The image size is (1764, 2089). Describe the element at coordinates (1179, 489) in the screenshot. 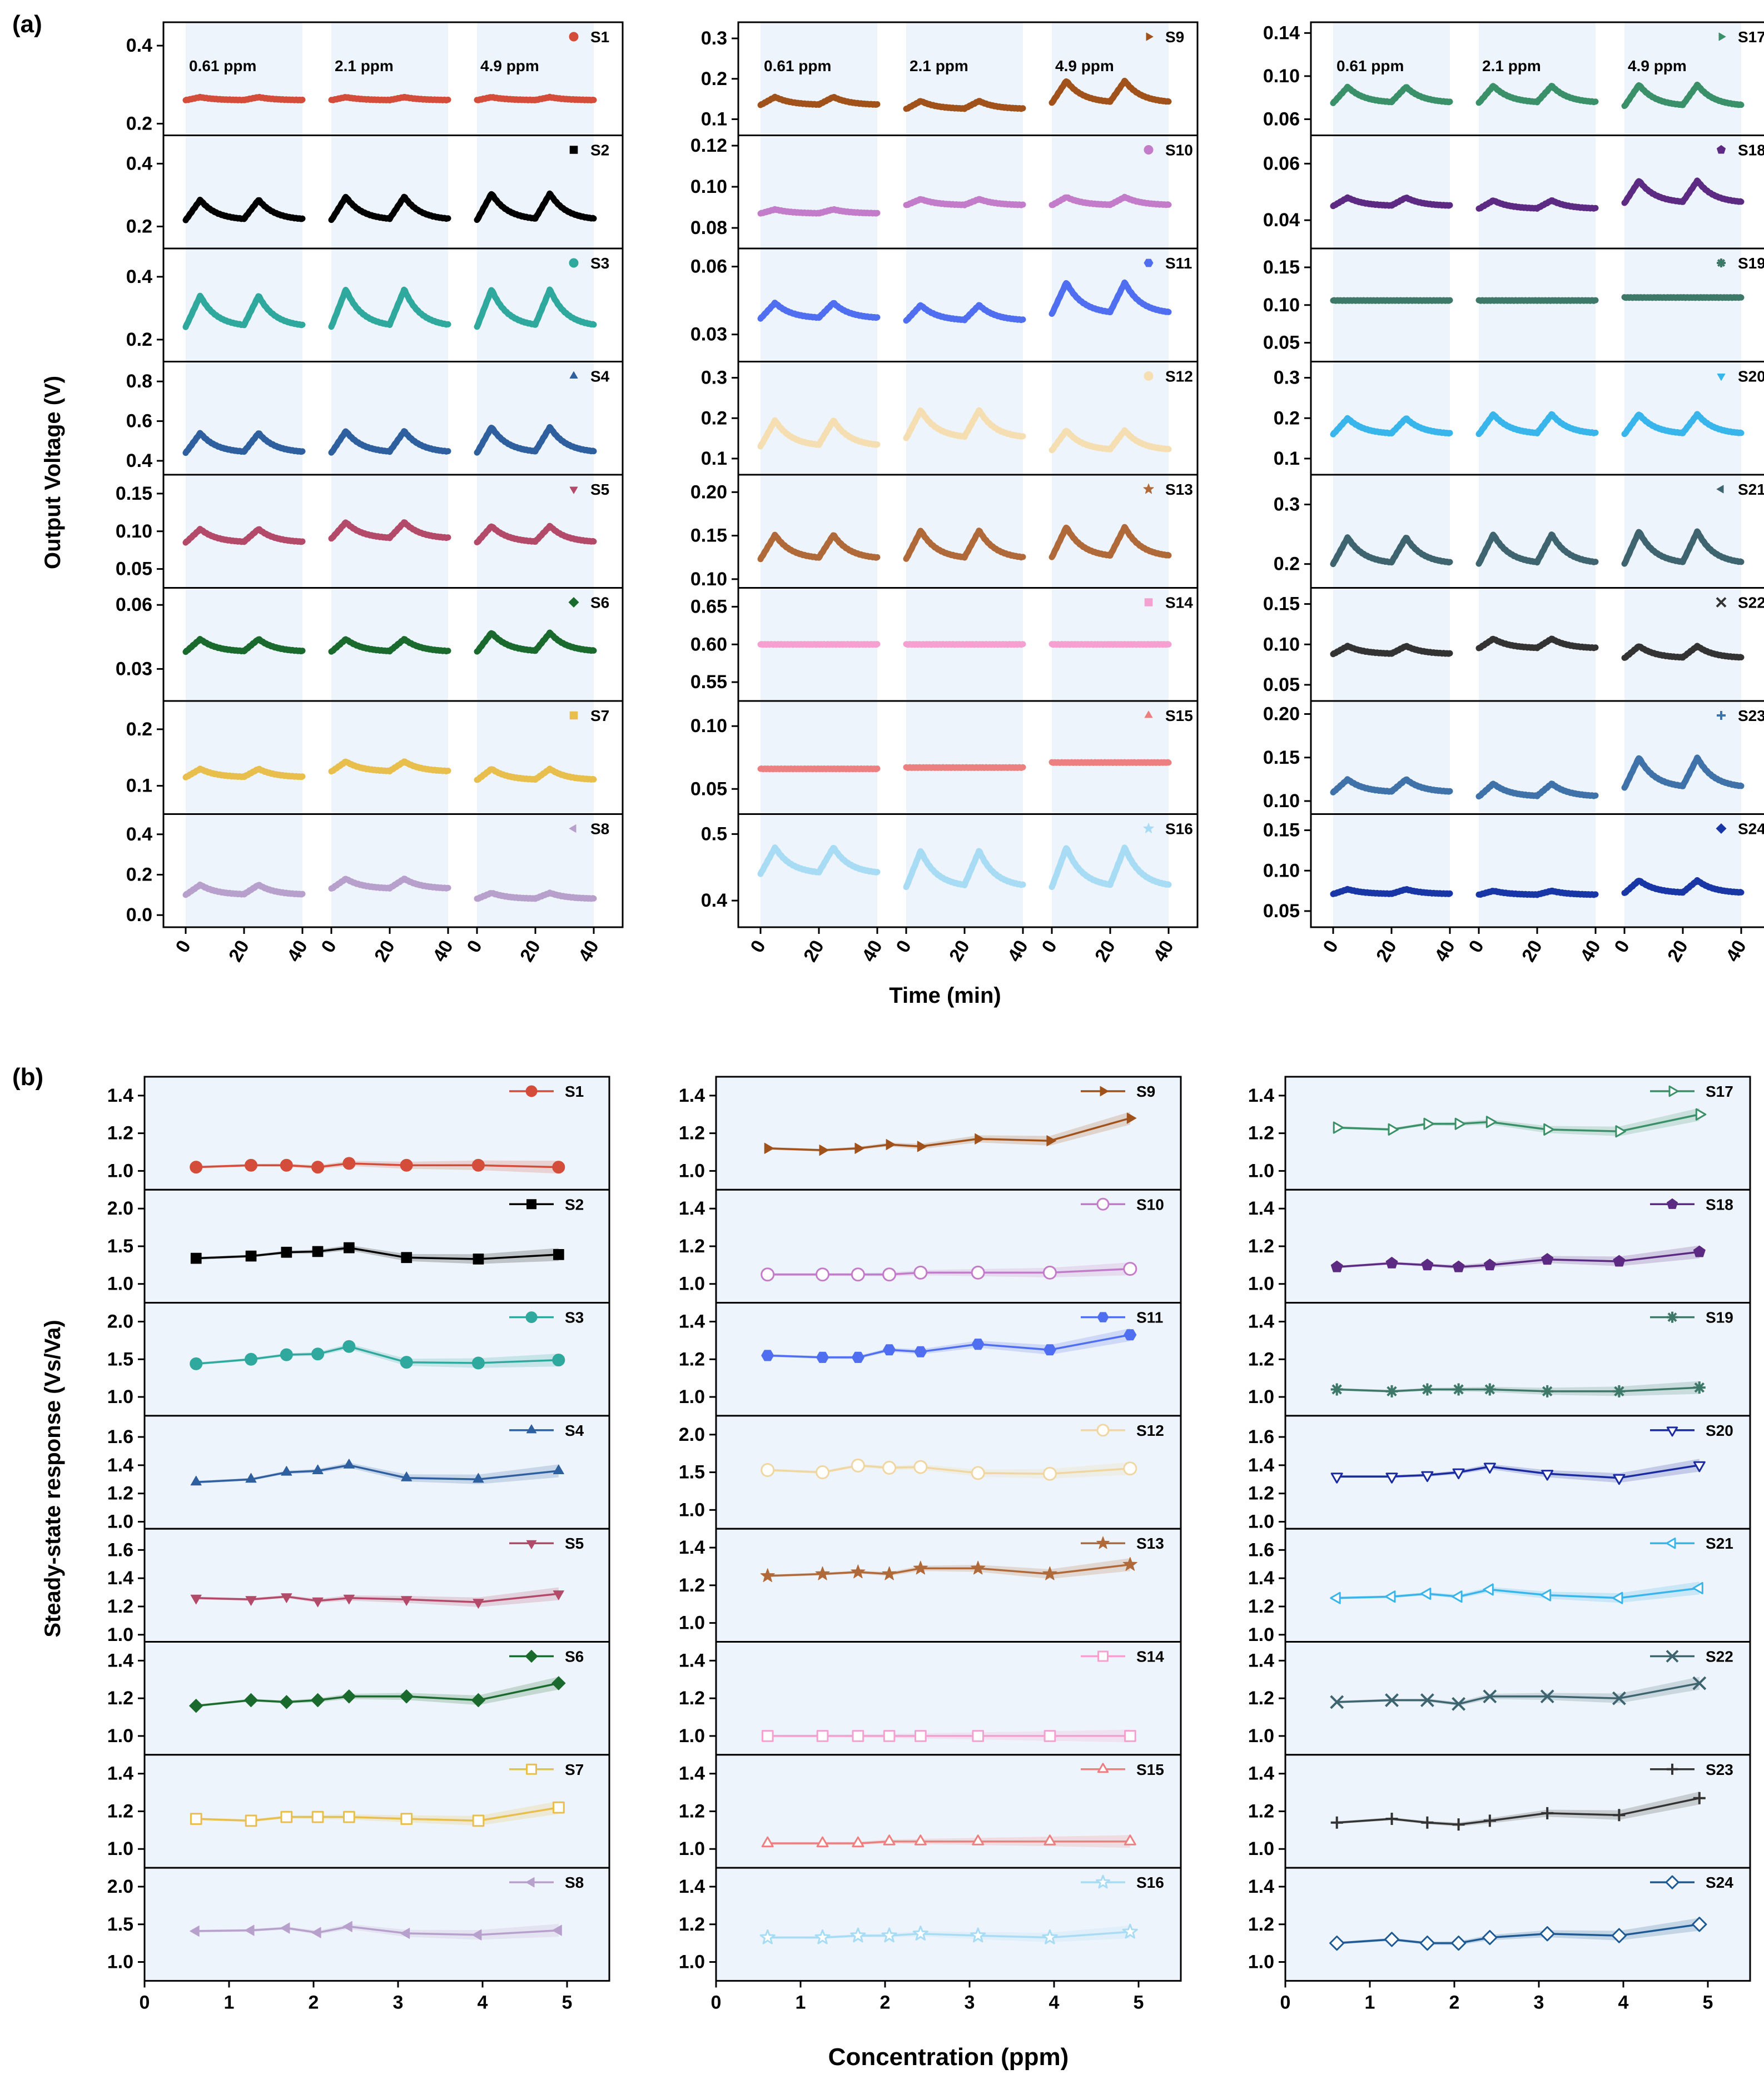

I see `legend-label: S13` at that location.